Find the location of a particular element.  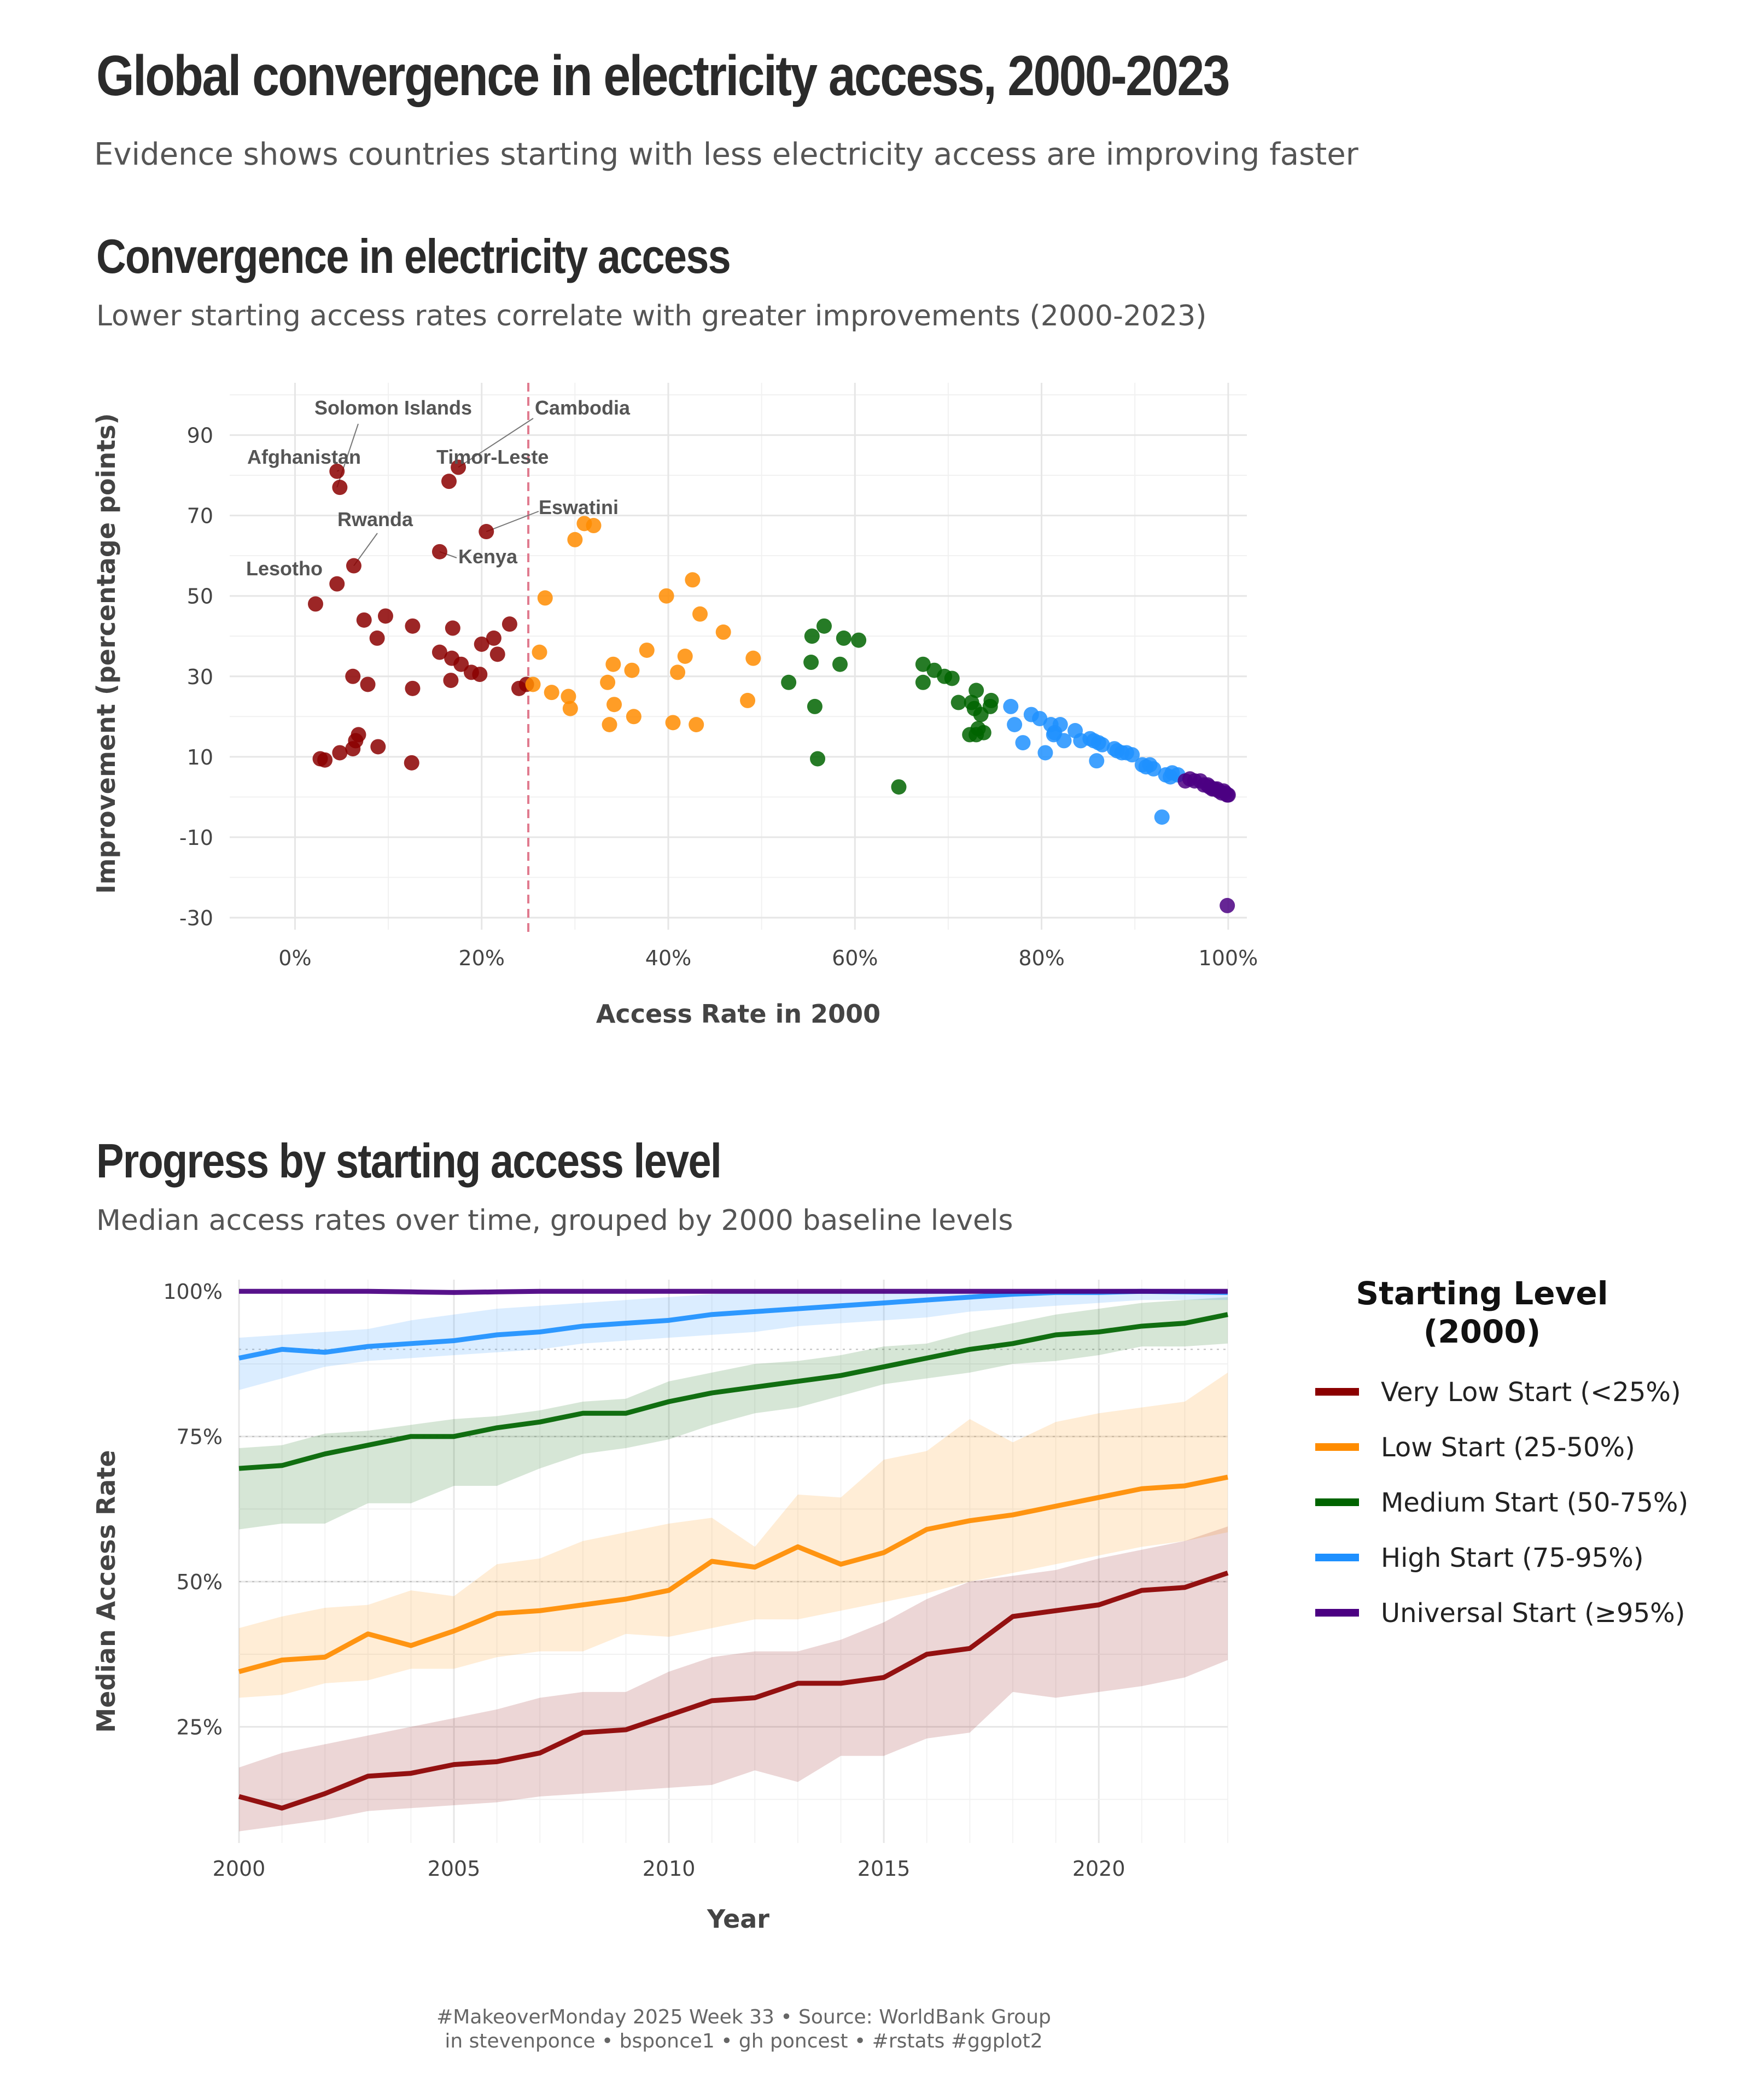

line-x-tick-label: 2005 is located at coordinates (454, 1869).